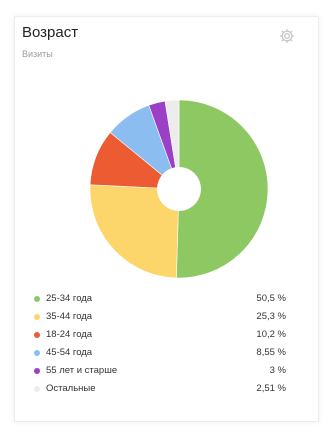  Describe the element at coordinates (271, 316) in the screenshot. I see `legend-value: 25,3 %` at that location.